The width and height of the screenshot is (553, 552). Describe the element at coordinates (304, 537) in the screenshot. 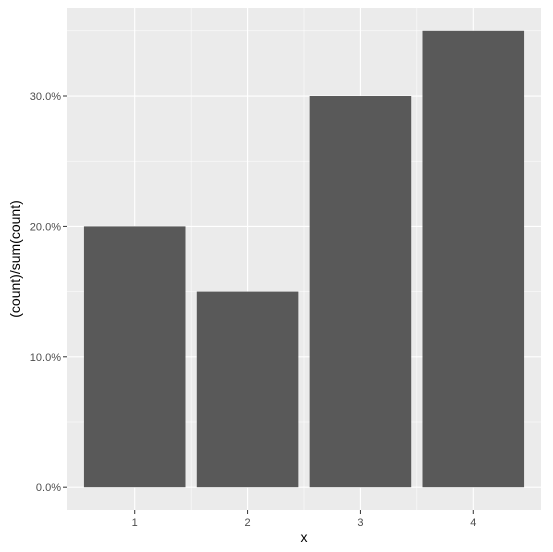

I see `x-axis-title: x` at that location.